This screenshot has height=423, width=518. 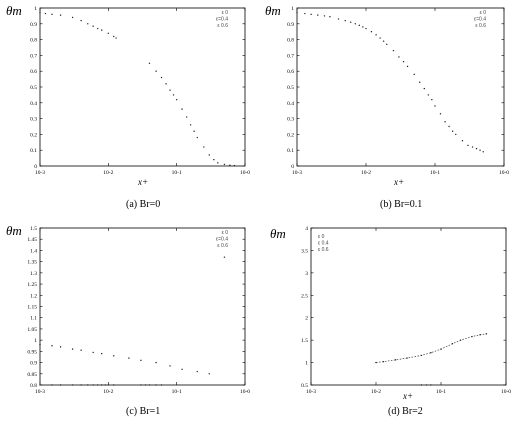 What do you see at coordinates (132, 321) in the screenshot?
I see `panel-c-marks` at bounding box center [132, 321].